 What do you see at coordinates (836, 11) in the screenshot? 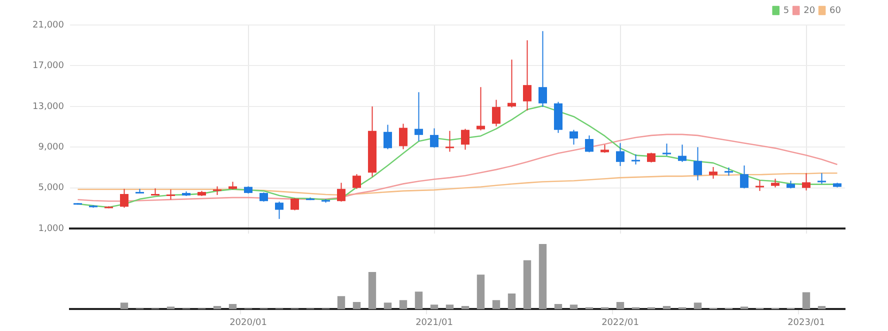
I see `legend-label: 60` at bounding box center [836, 11].